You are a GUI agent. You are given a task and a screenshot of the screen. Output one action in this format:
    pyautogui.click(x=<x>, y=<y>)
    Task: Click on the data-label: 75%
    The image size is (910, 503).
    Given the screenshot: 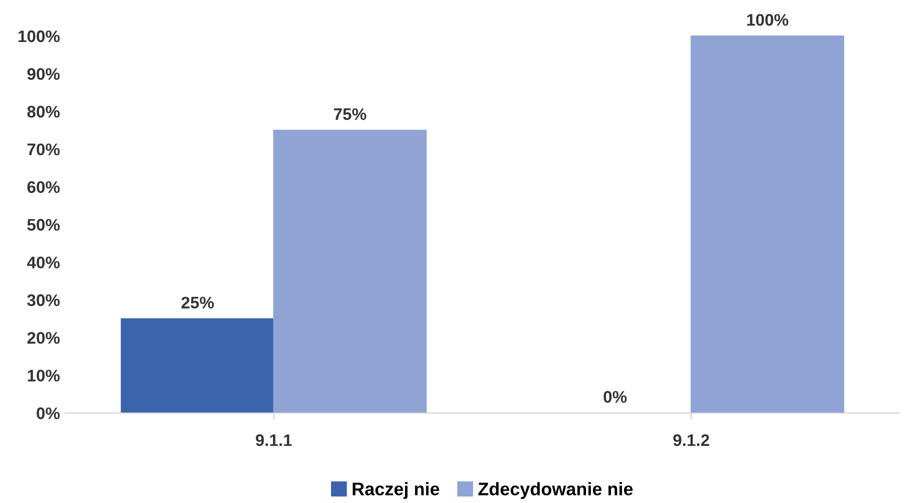 What is the action you would take?
    pyautogui.click(x=350, y=114)
    